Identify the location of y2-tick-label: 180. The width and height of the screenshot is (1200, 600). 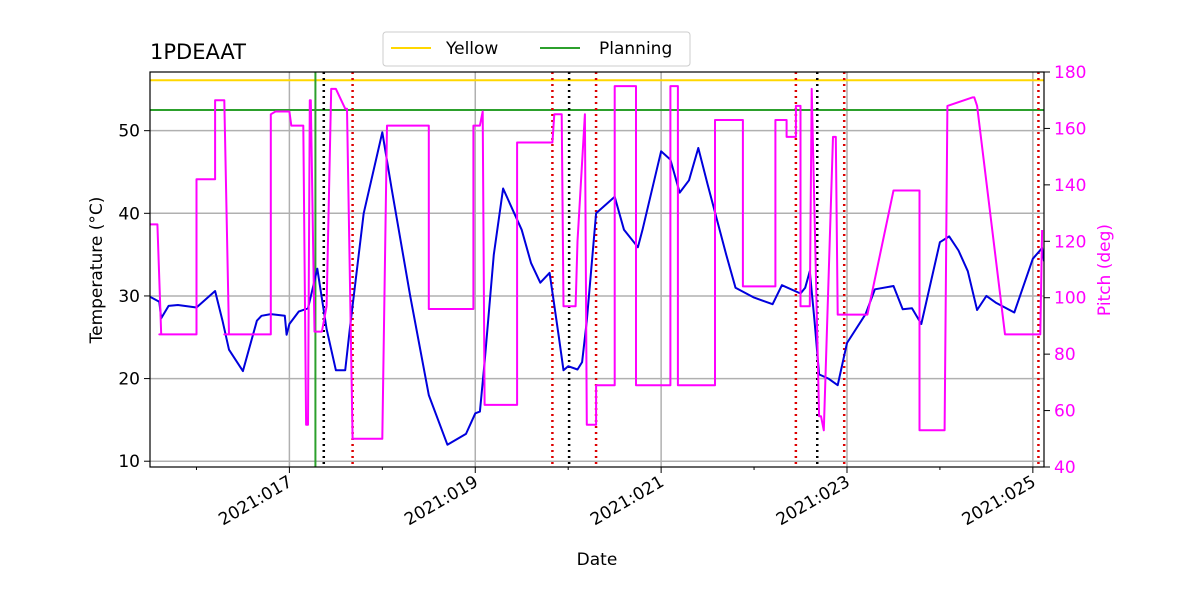
(1070, 73).